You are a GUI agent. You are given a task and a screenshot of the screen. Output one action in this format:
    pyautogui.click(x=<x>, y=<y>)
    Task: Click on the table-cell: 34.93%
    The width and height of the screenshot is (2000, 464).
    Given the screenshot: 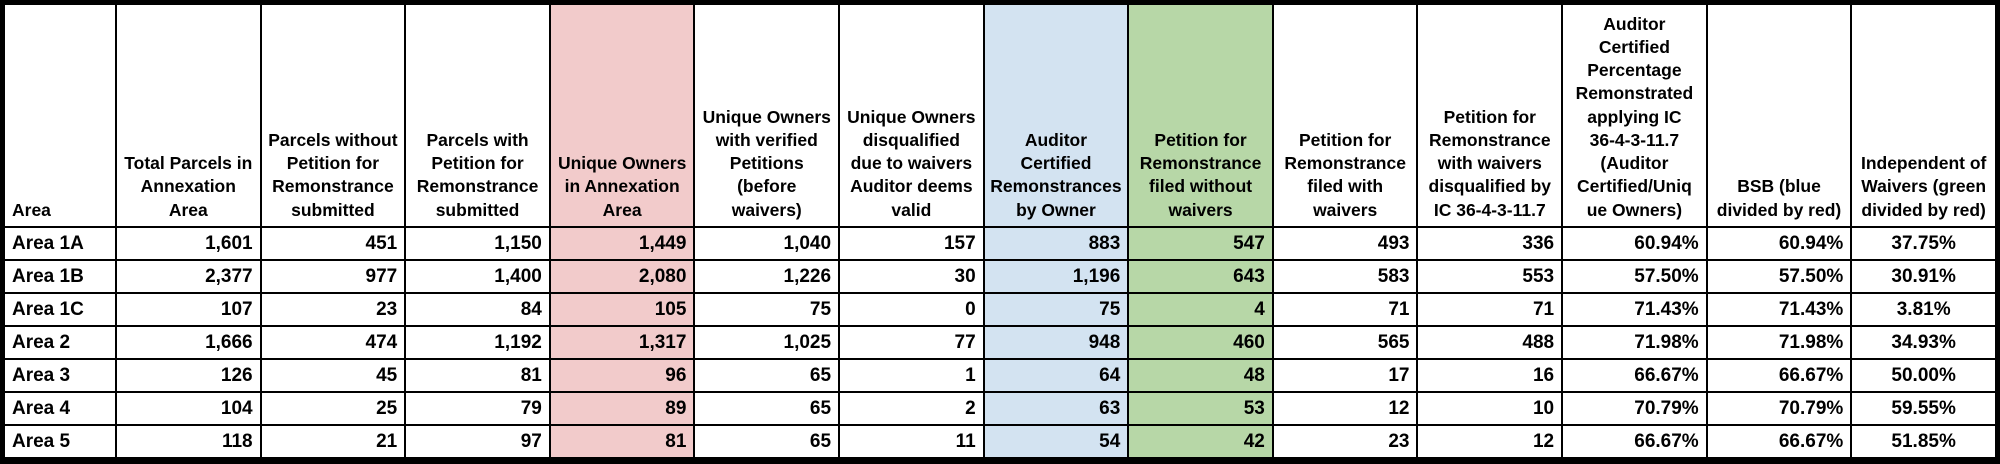 What is the action you would take?
    pyautogui.click(x=1923, y=342)
    